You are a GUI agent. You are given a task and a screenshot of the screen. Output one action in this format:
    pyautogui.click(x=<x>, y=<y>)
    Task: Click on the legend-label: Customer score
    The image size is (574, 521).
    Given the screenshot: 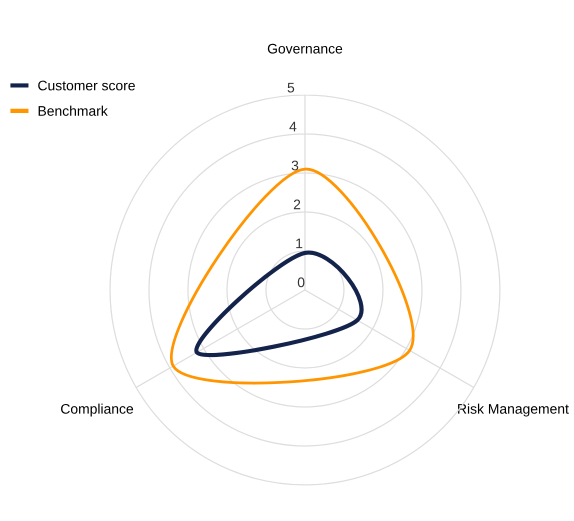 What is the action you would take?
    pyautogui.click(x=86, y=85)
    